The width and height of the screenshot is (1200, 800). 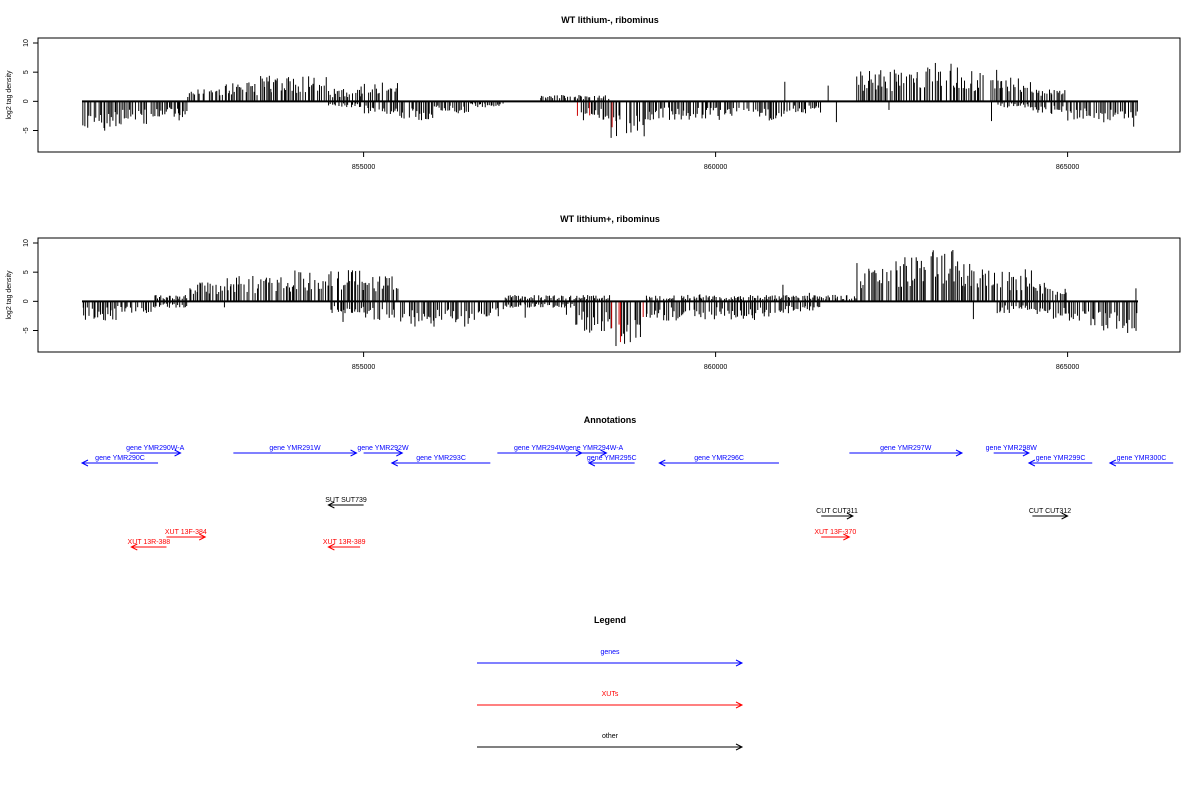 I want to click on legend-item: XUTs, so click(x=610, y=700).